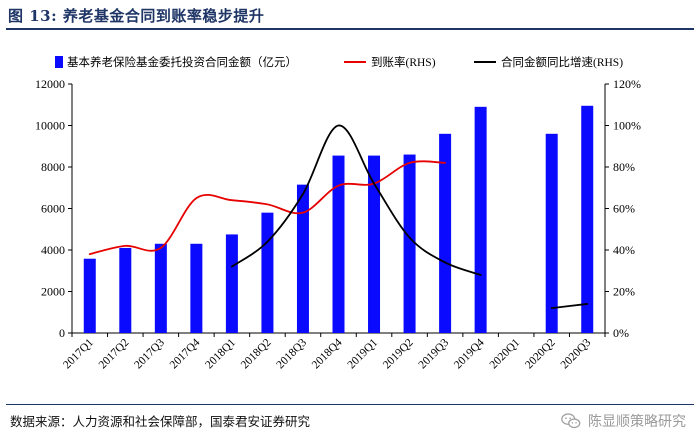 The height and width of the screenshot is (445, 700). I want to click on left-axis-tick-label: 2000, so click(53, 292).